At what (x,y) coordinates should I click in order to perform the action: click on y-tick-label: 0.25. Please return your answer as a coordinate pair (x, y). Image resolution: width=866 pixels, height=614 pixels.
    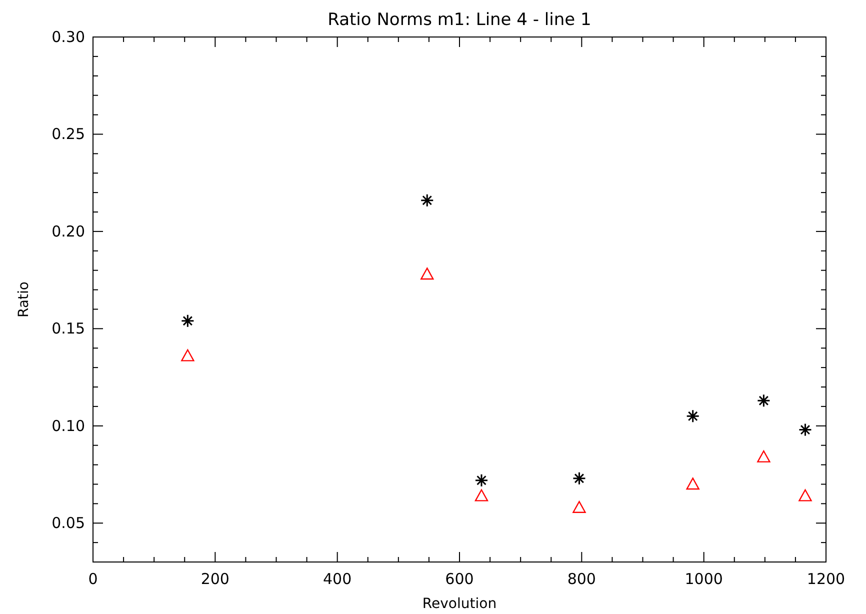
    Looking at the image, I should click on (68, 134).